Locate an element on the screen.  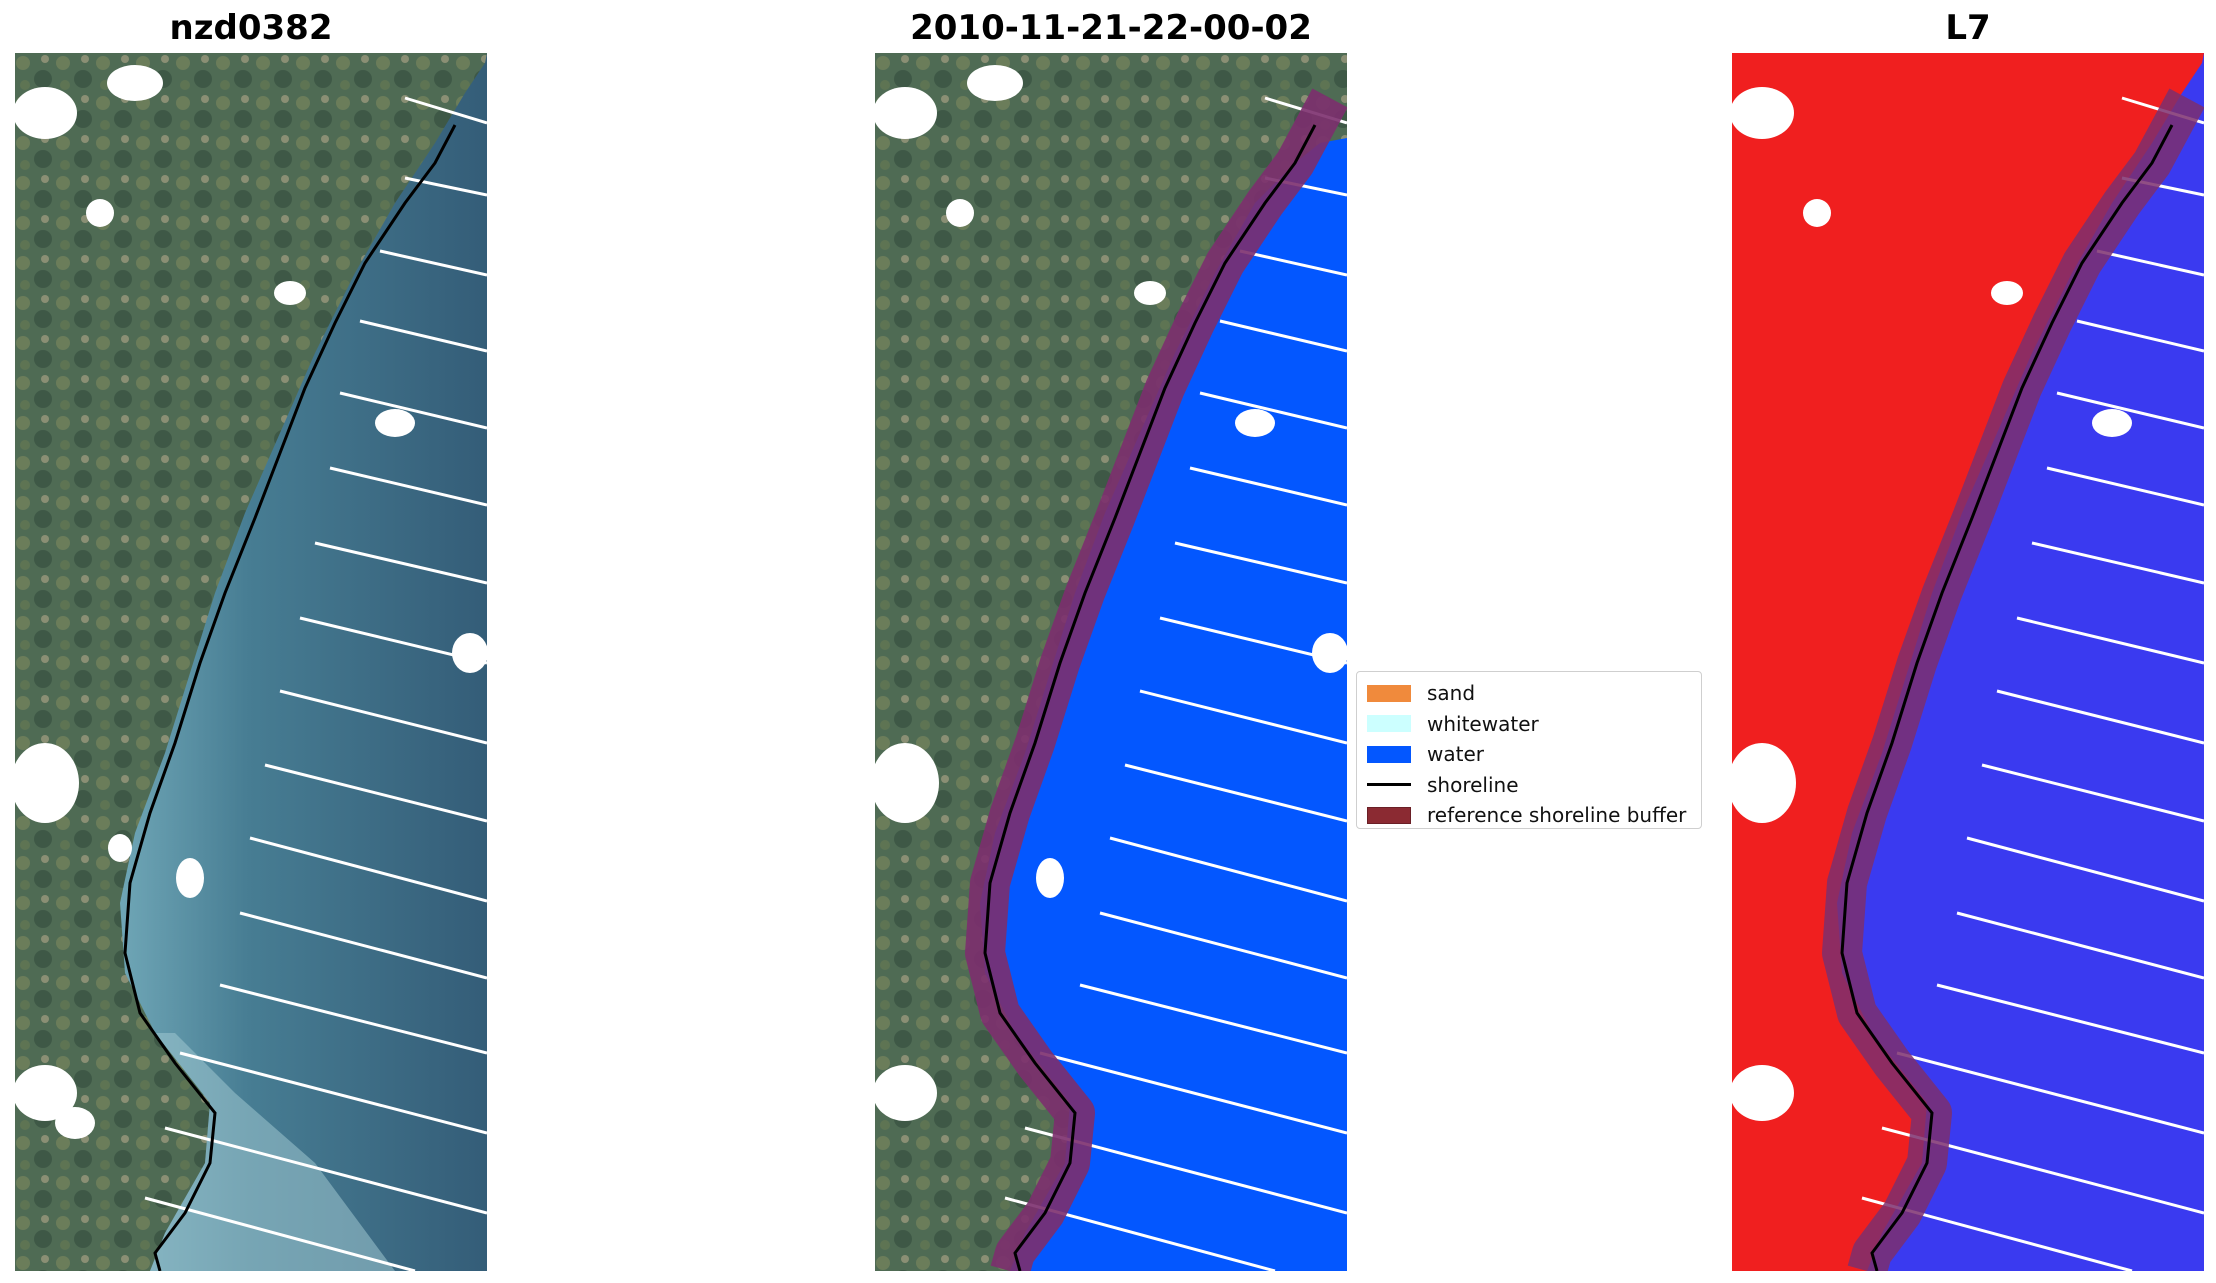
panel-title-rgb: nzd0382 is located at coordinates (251, 28).